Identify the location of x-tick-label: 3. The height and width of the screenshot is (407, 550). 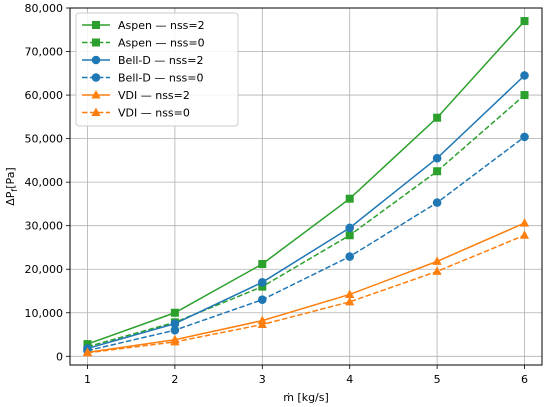
(262, 379).